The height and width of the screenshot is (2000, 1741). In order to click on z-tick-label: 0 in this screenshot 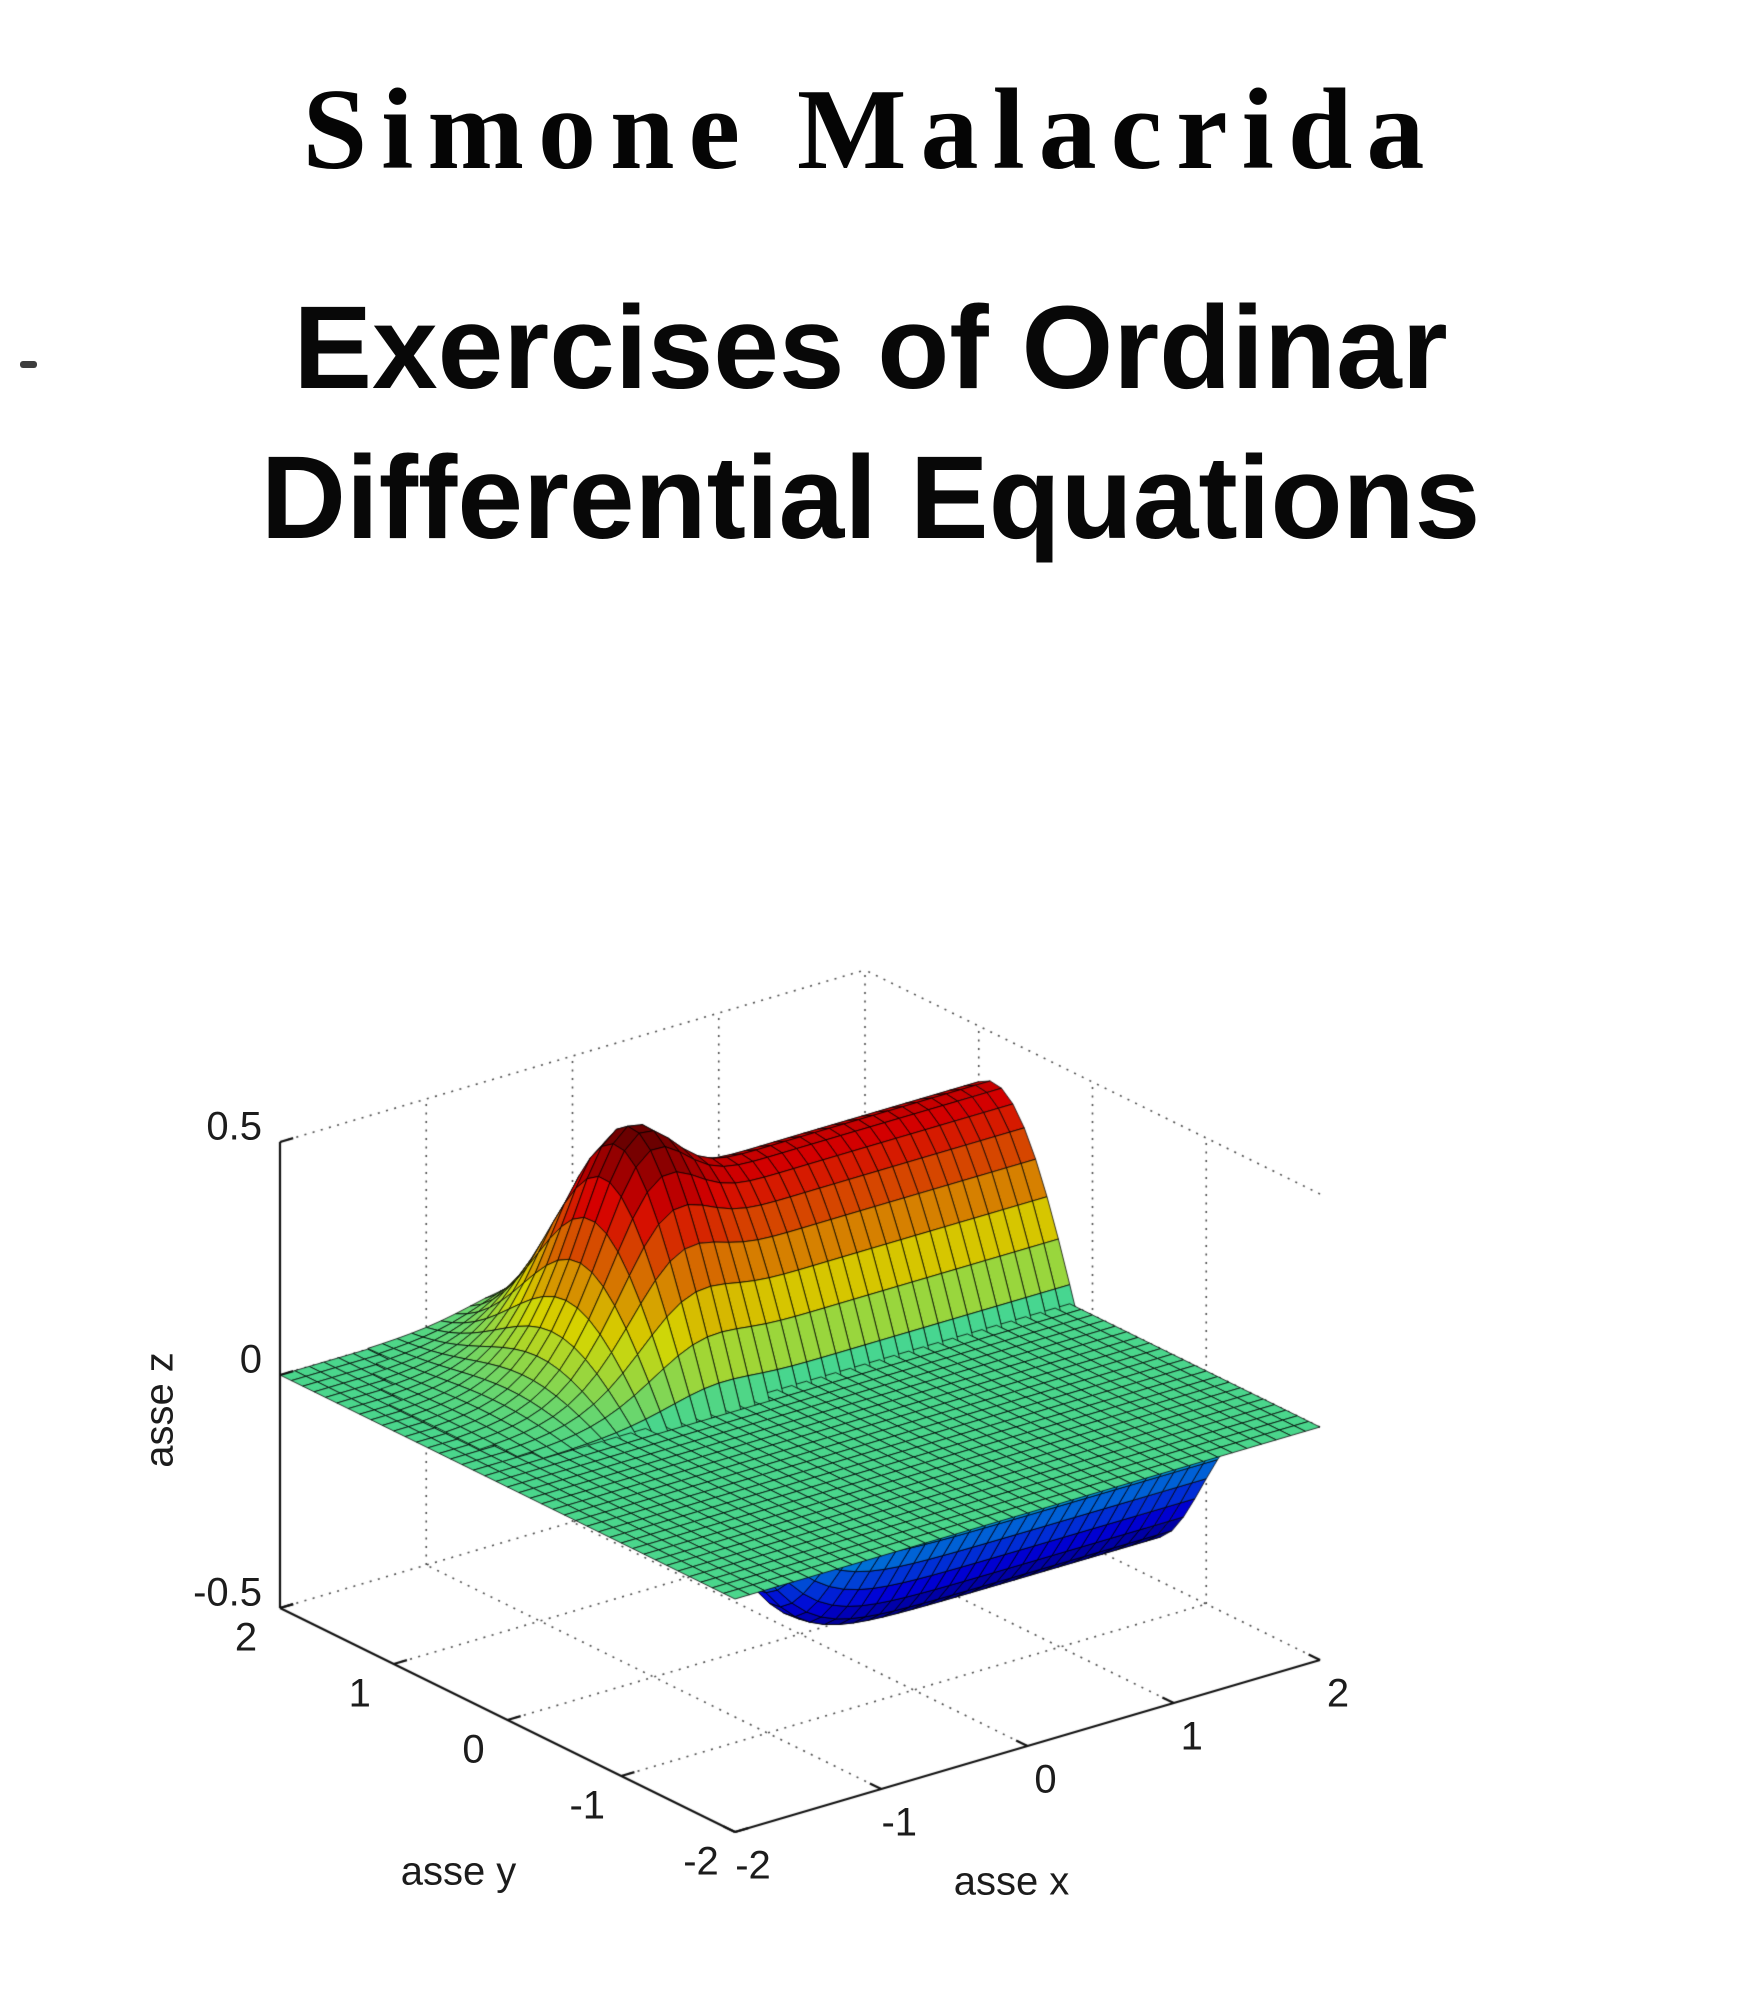, I will do `click(250, 1359)`.